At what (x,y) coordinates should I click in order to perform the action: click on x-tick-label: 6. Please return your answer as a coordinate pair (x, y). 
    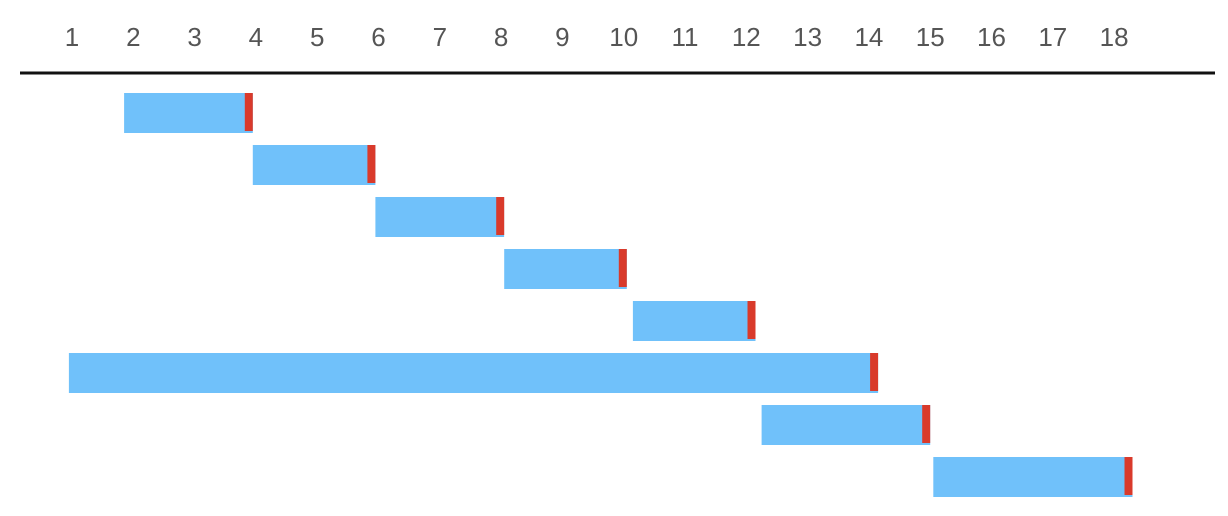
    Looking at the image, I should click on (378, 37).